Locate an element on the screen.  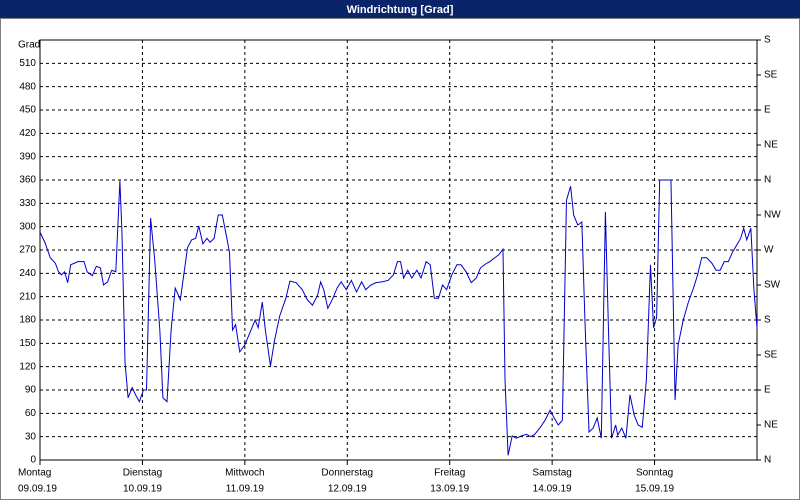
x-tick-date: 14.09.19 is located at coordinates (552, 489).